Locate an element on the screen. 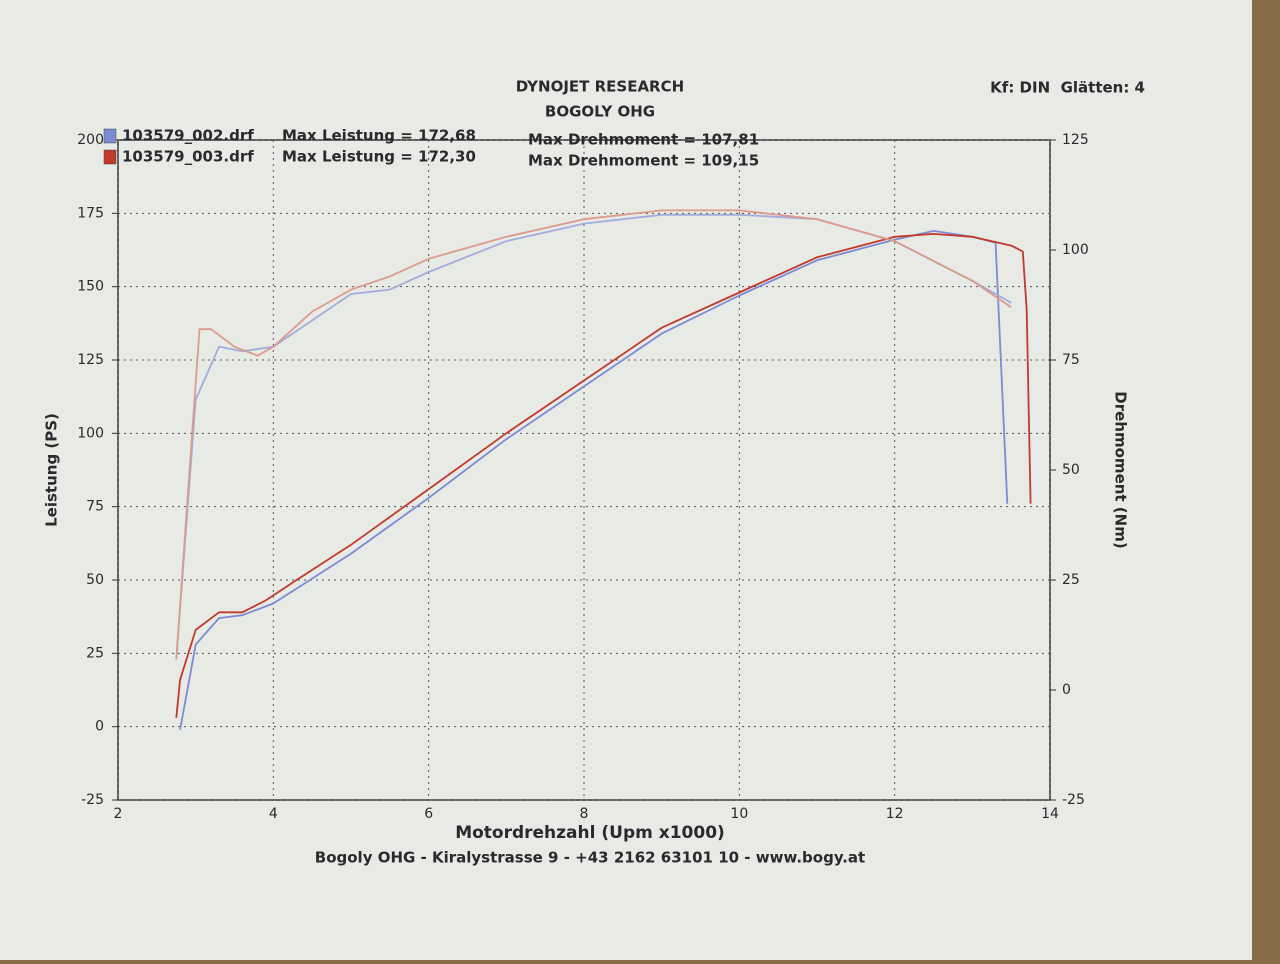  x-tick-label: 10 is located at coordinates (739, 814).